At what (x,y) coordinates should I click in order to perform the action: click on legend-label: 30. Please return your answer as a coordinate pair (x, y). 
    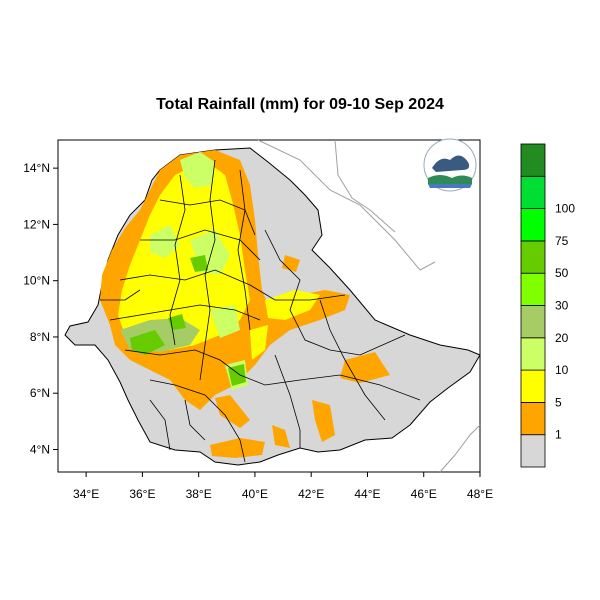
    Looking at the image, I should click on (562, 306).